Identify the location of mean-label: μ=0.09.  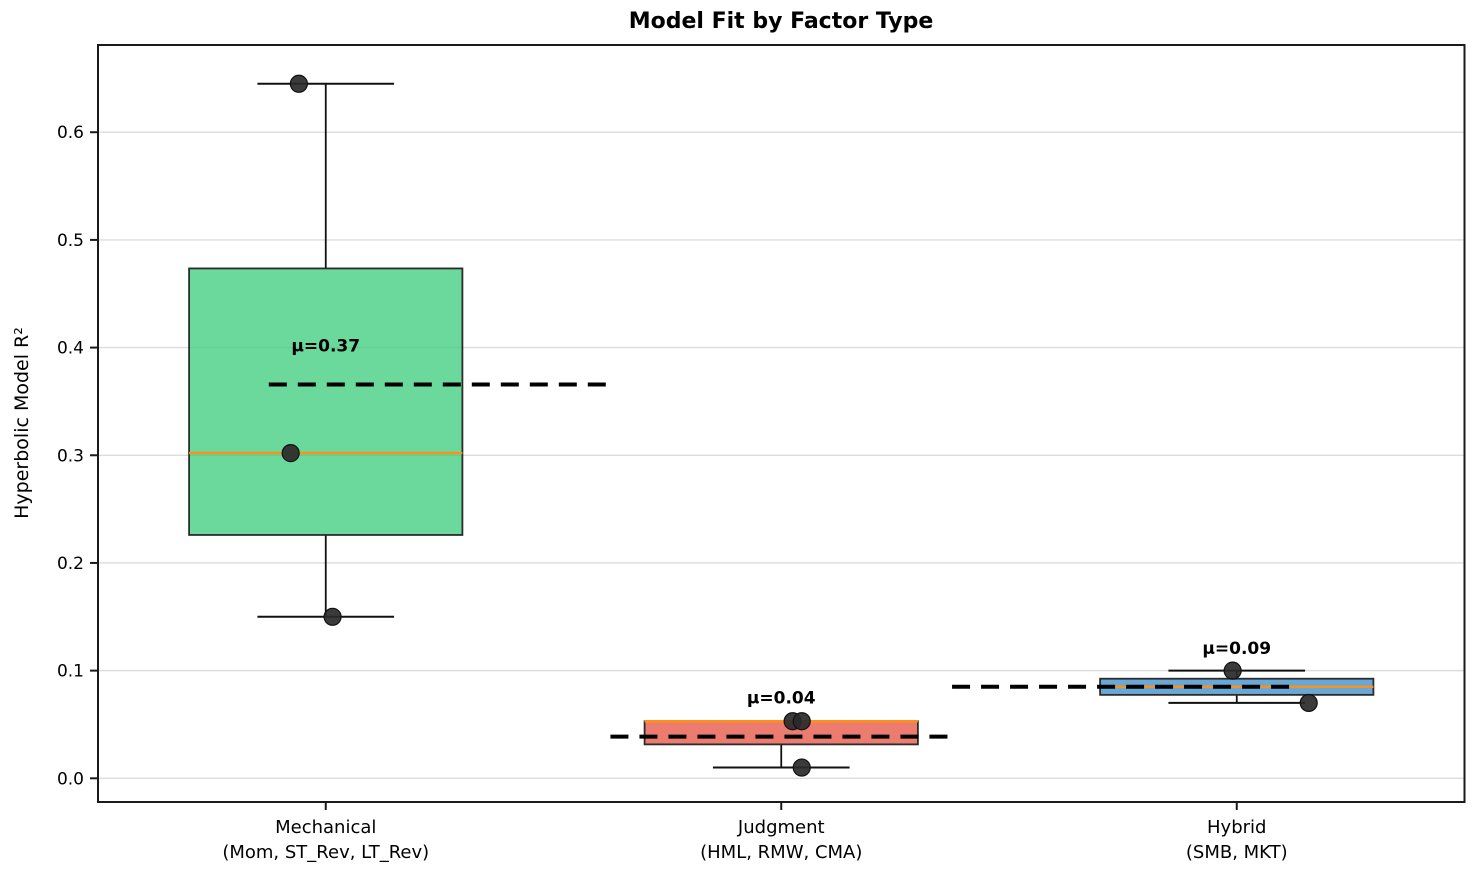
(1236, 649).